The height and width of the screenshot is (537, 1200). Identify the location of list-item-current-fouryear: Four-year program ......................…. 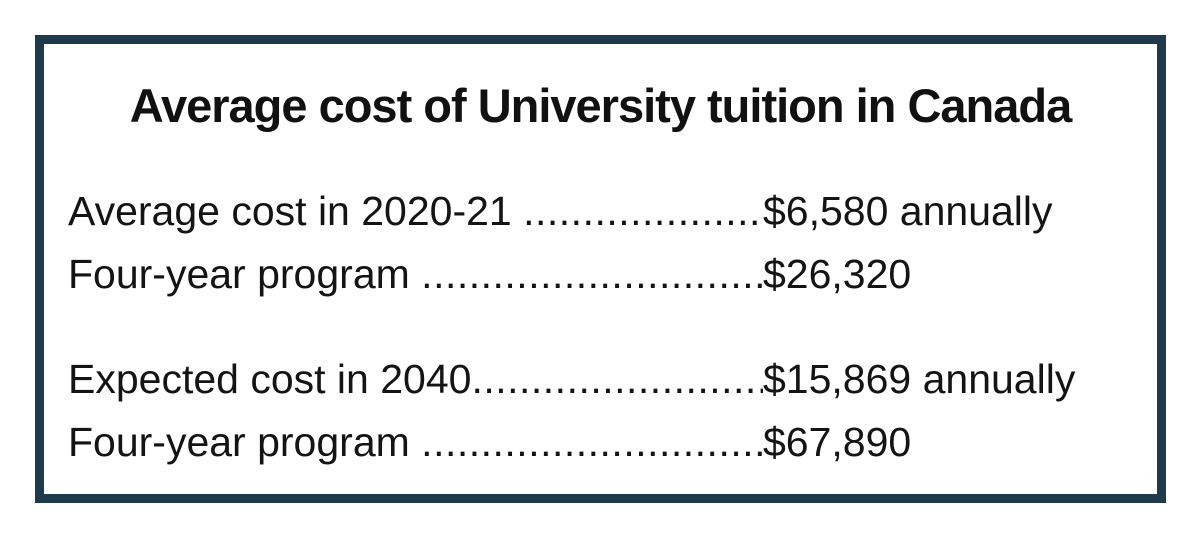
(595, 274).